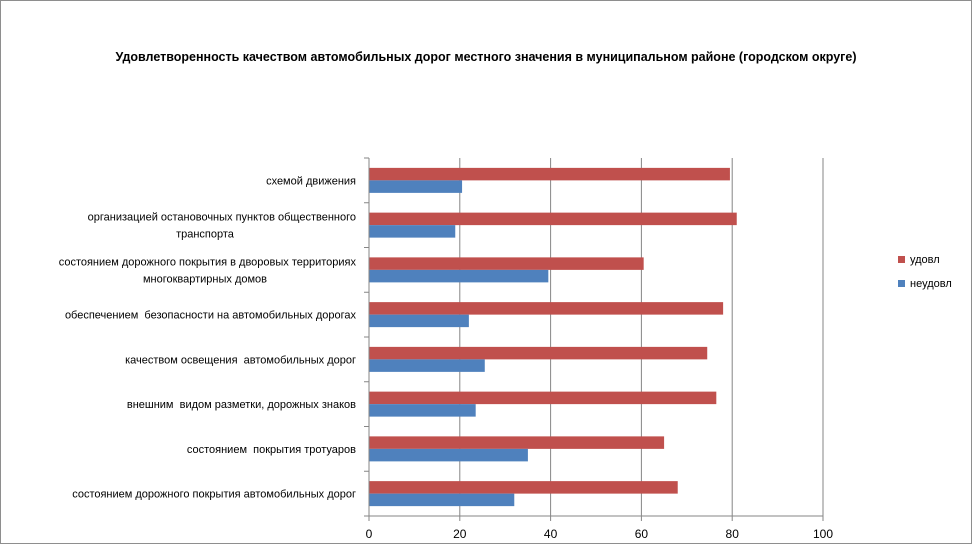  I want to click on x-tick-label: 100, so click(823, 534).